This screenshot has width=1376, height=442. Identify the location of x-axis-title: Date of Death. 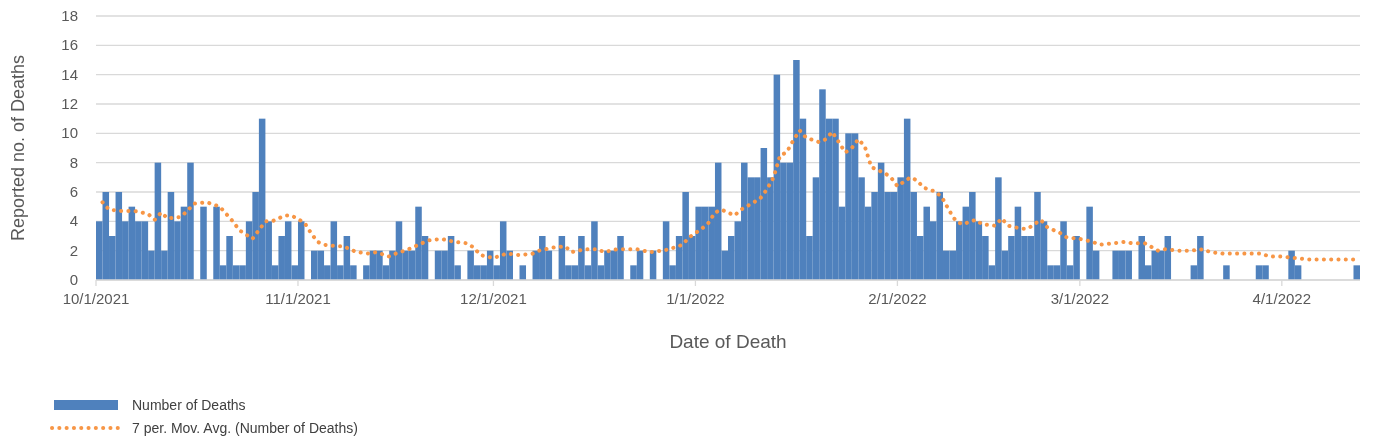
(728, 341).